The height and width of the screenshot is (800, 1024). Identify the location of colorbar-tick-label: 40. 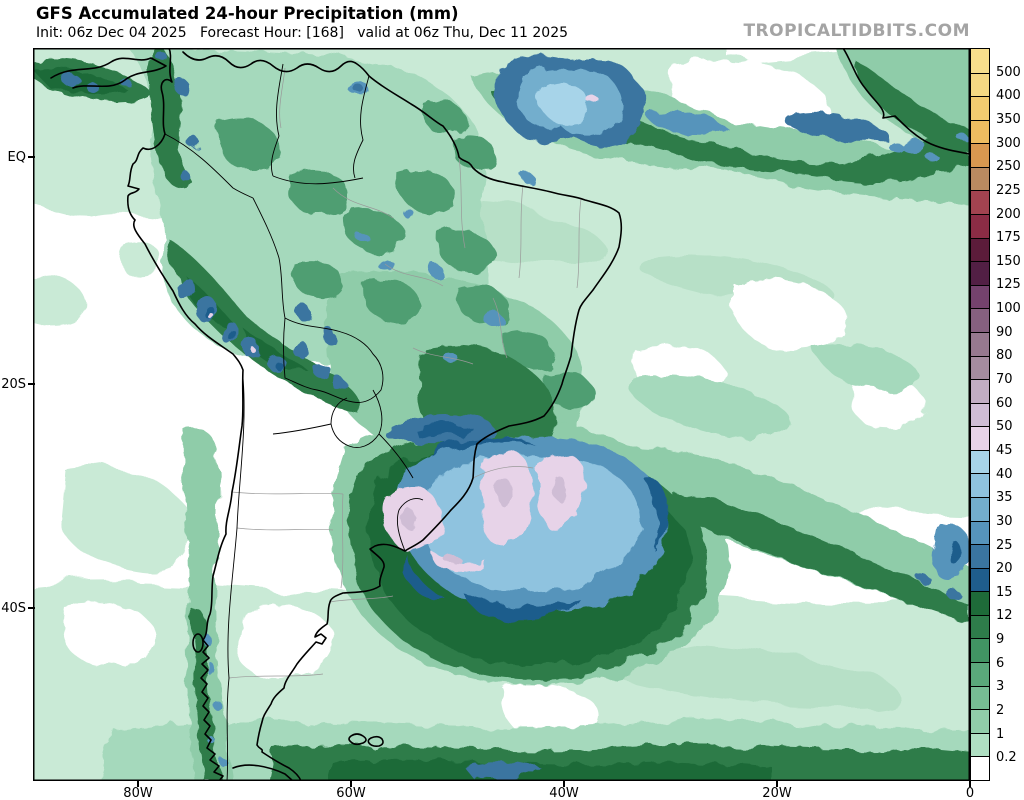
(1004, 474).